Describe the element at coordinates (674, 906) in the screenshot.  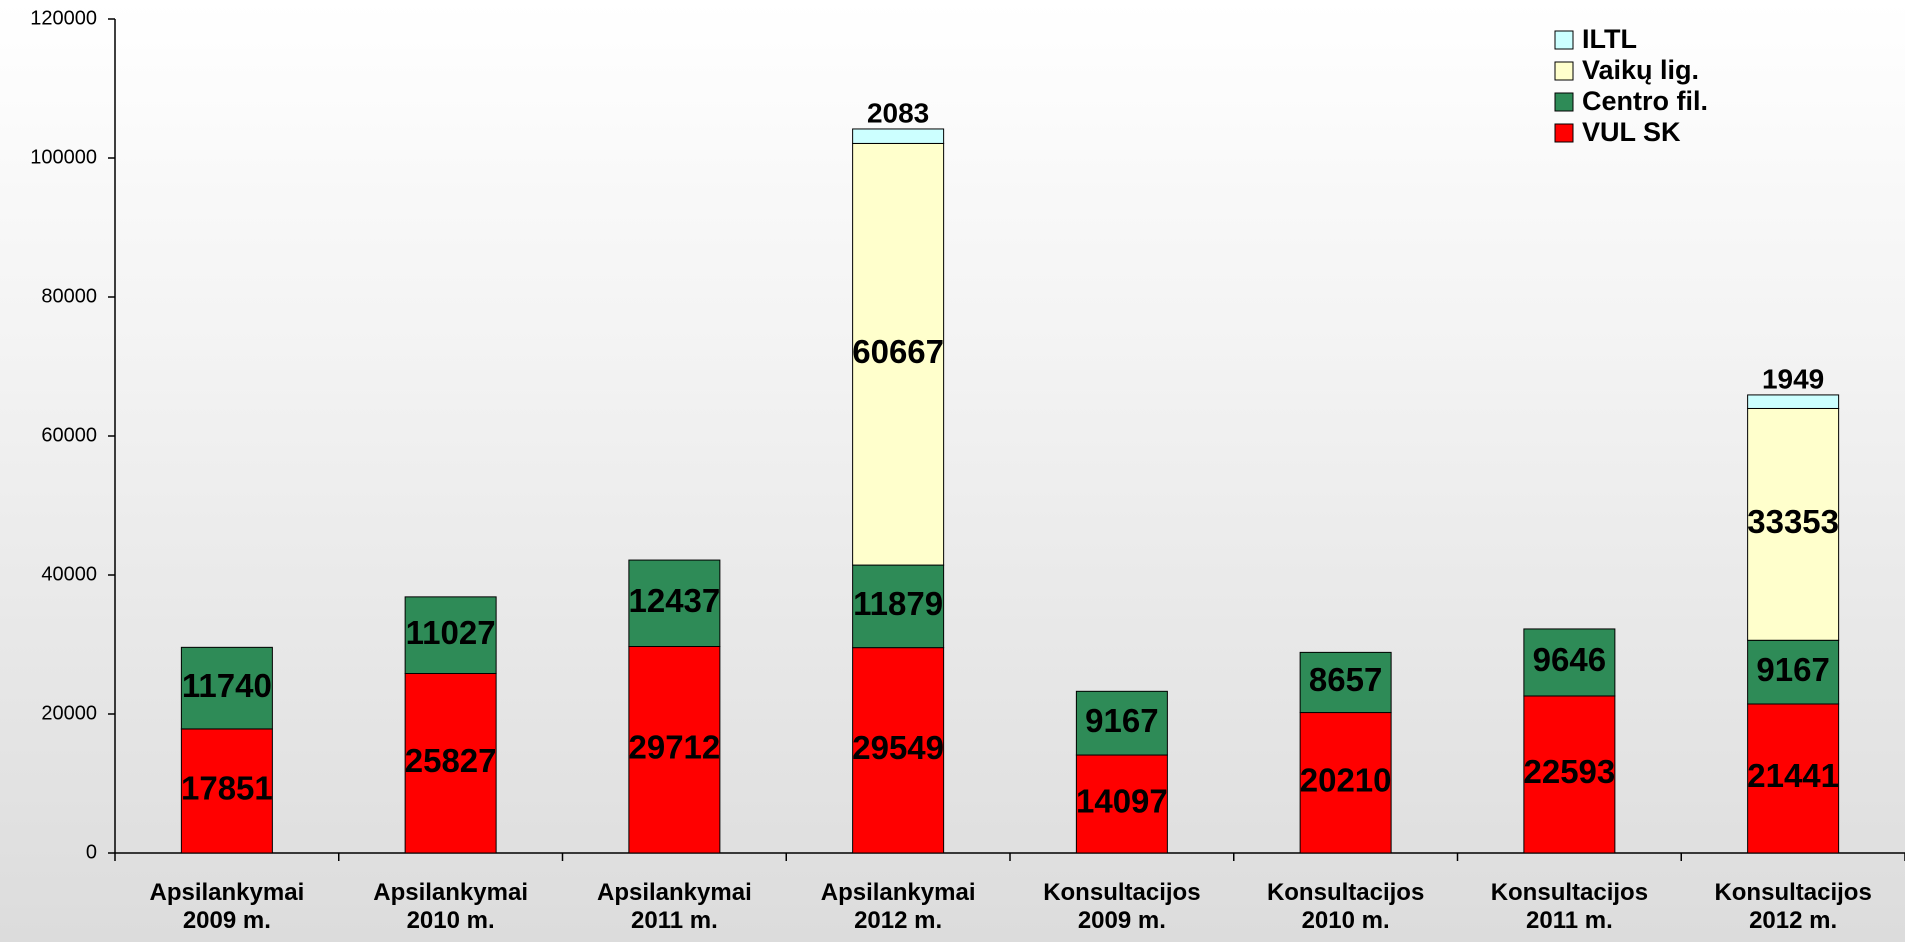
I see `x-tick-label: Apsilankymai 2011 m.` at that location.